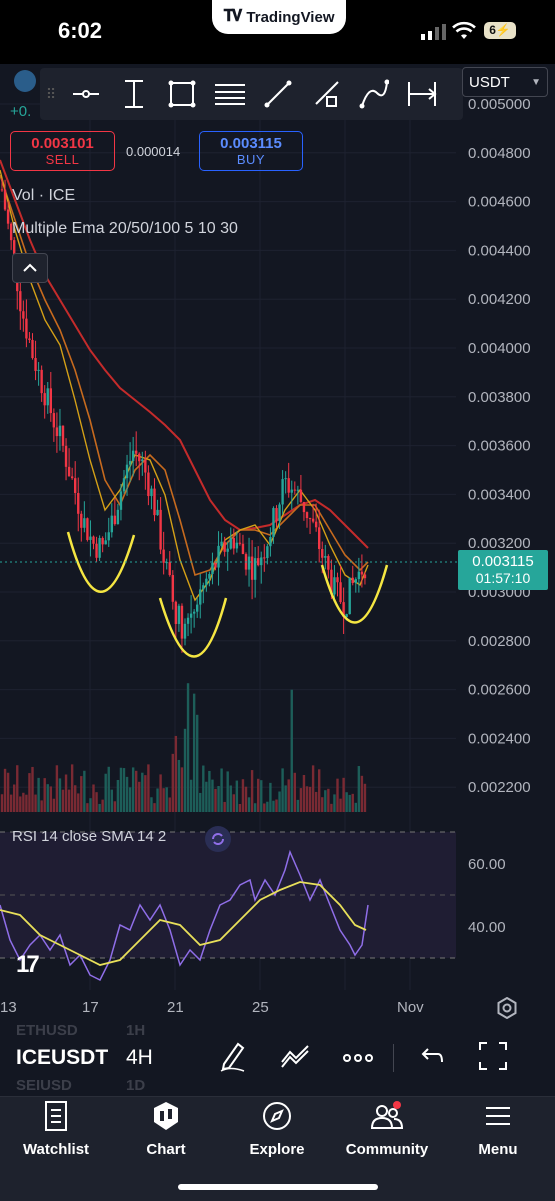  What do you see at coordinates (30, 268) in the screenshot?
I see `collapse-legend-button` at bounding box center [30, 268].